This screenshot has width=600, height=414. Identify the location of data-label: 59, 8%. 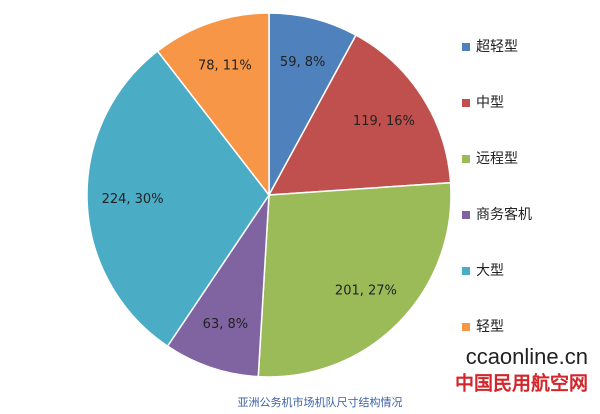
(302, 62).